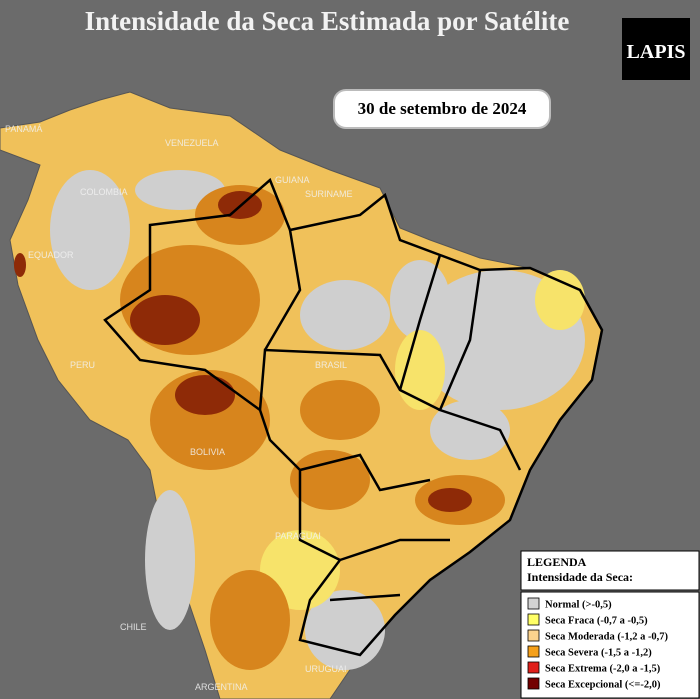 This screenshot has height=699, width=700. Describe the element at coordinates (326, 669) in the screenshot. I see `region-label: URUGUAI` at that location.